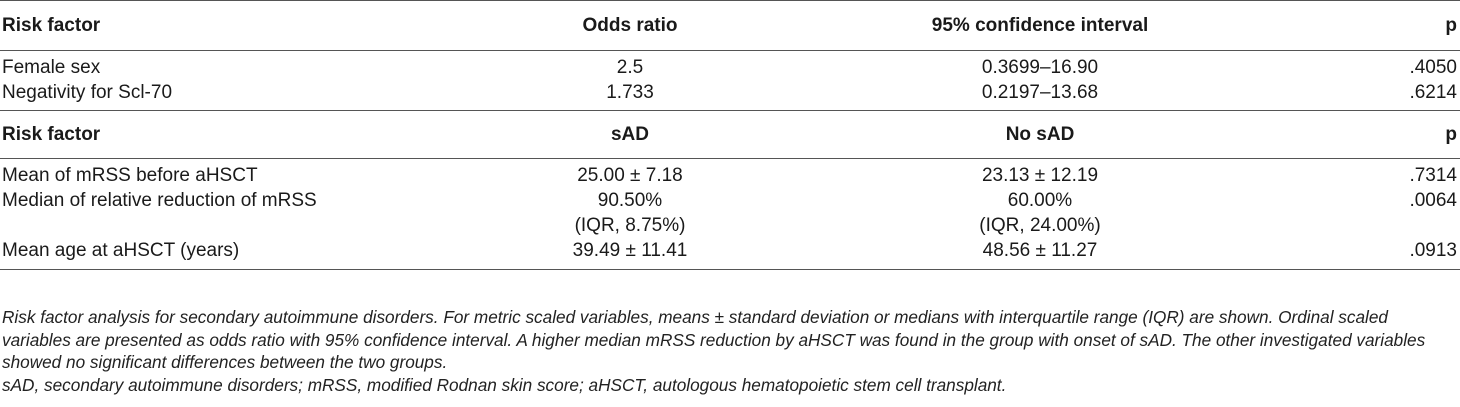 This screenshot has width=1460, height=407. What do you see at coordinates (630, 254) in the screenshot?
I see `sad-cell: 39.49 ± 11.41` at bounding box center [630, 254].